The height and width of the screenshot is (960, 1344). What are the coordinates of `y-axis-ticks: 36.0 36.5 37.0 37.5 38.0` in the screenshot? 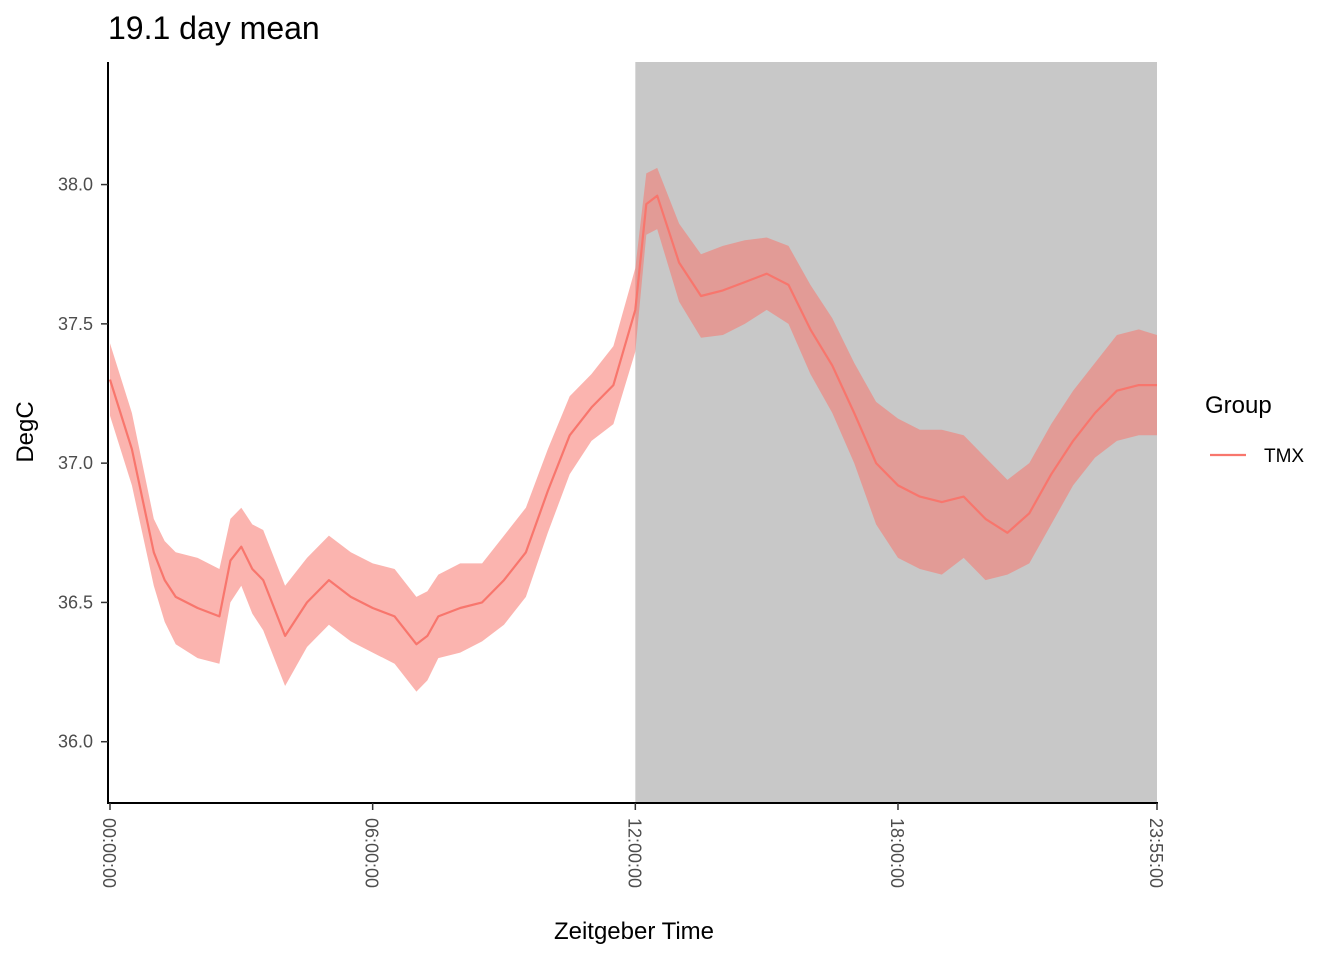 It's located at (83, 463).